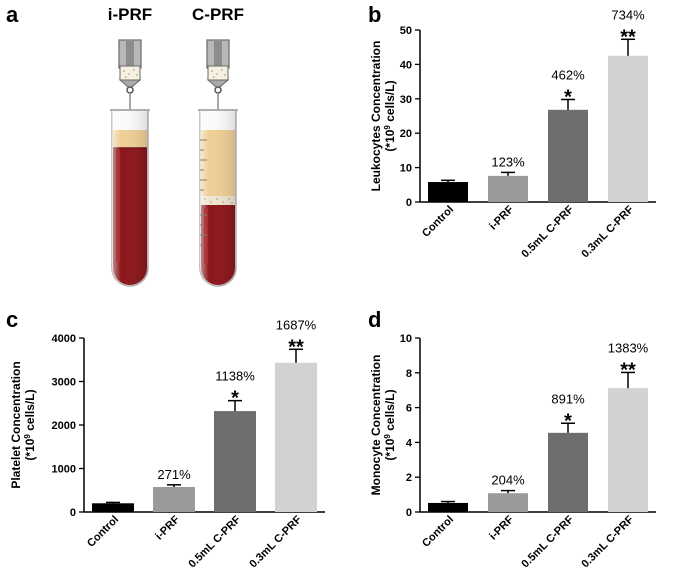 Image resolution: width=685 pixels, height=585 pixels. I want to click on y-tick-label: 1000, so click(64, 470).